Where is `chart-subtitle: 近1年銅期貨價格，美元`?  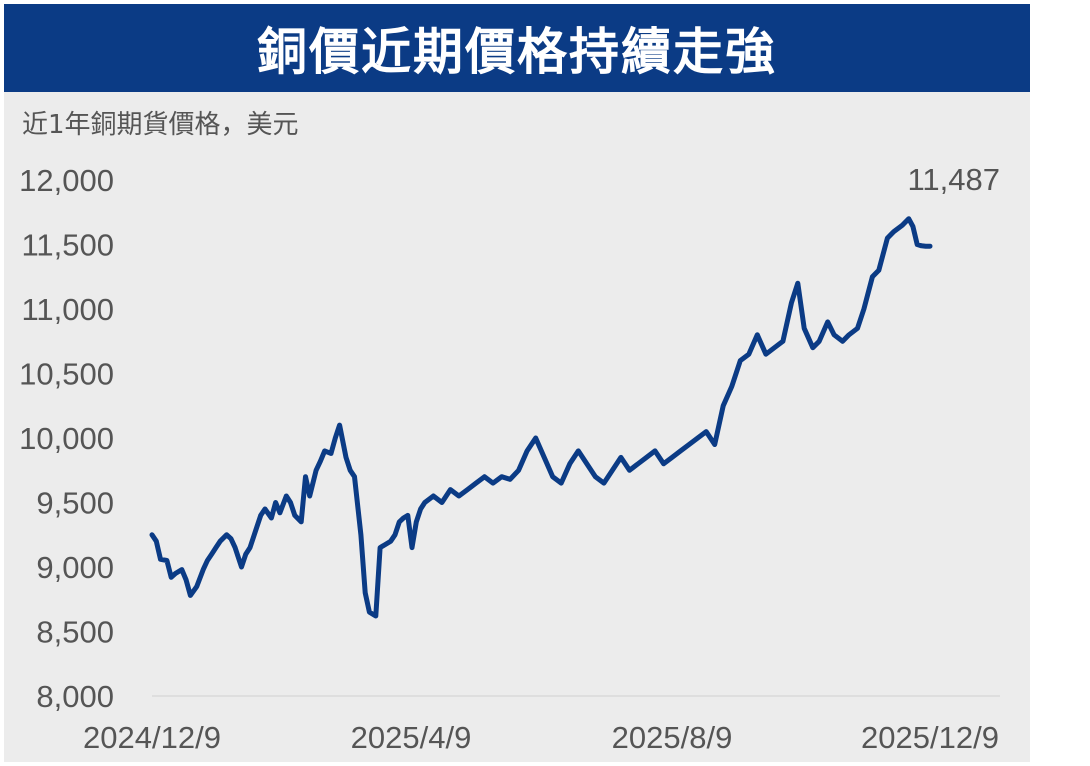 chart-subtitle: 近1年銅期貨價格，美元 is located at coordinates (160, 125).